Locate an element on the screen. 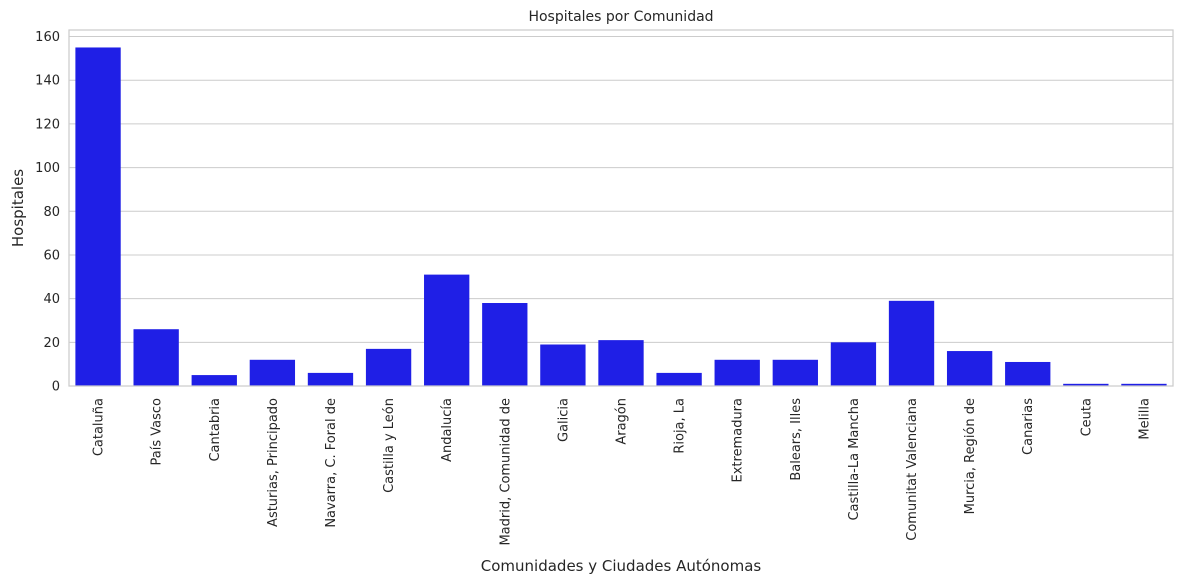 The width and height of the screenshot is (1184, 584). x-tick-label: Navarra, C. Foral de is located at coordinates (331, 463).